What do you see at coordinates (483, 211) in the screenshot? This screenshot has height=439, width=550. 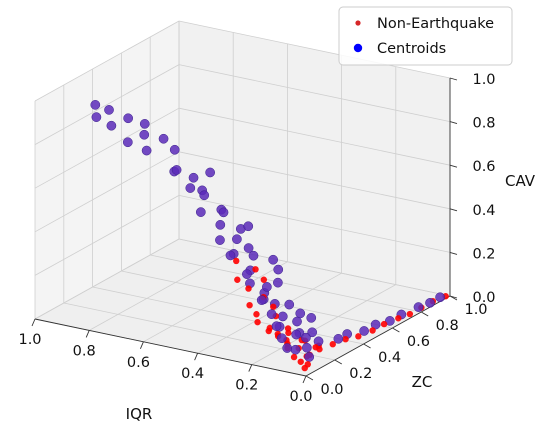 I see `z-tick-label: 0.4` at bounding box center [483, 211].